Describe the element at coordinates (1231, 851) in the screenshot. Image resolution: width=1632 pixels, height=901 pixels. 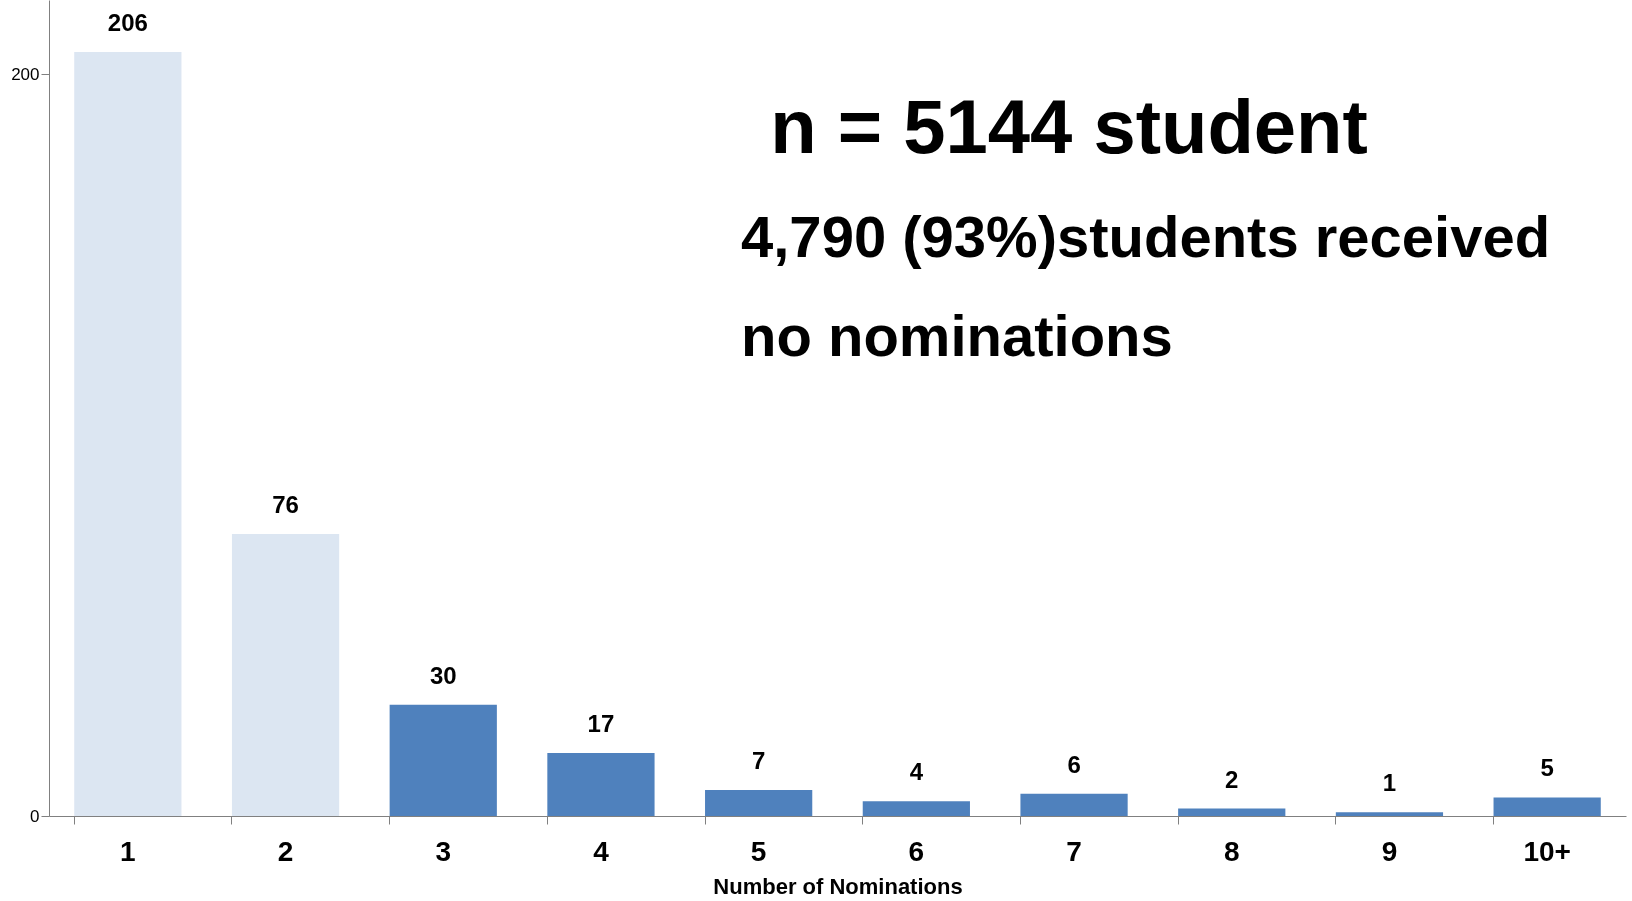
I see `x-tick-label: 8` at that location.